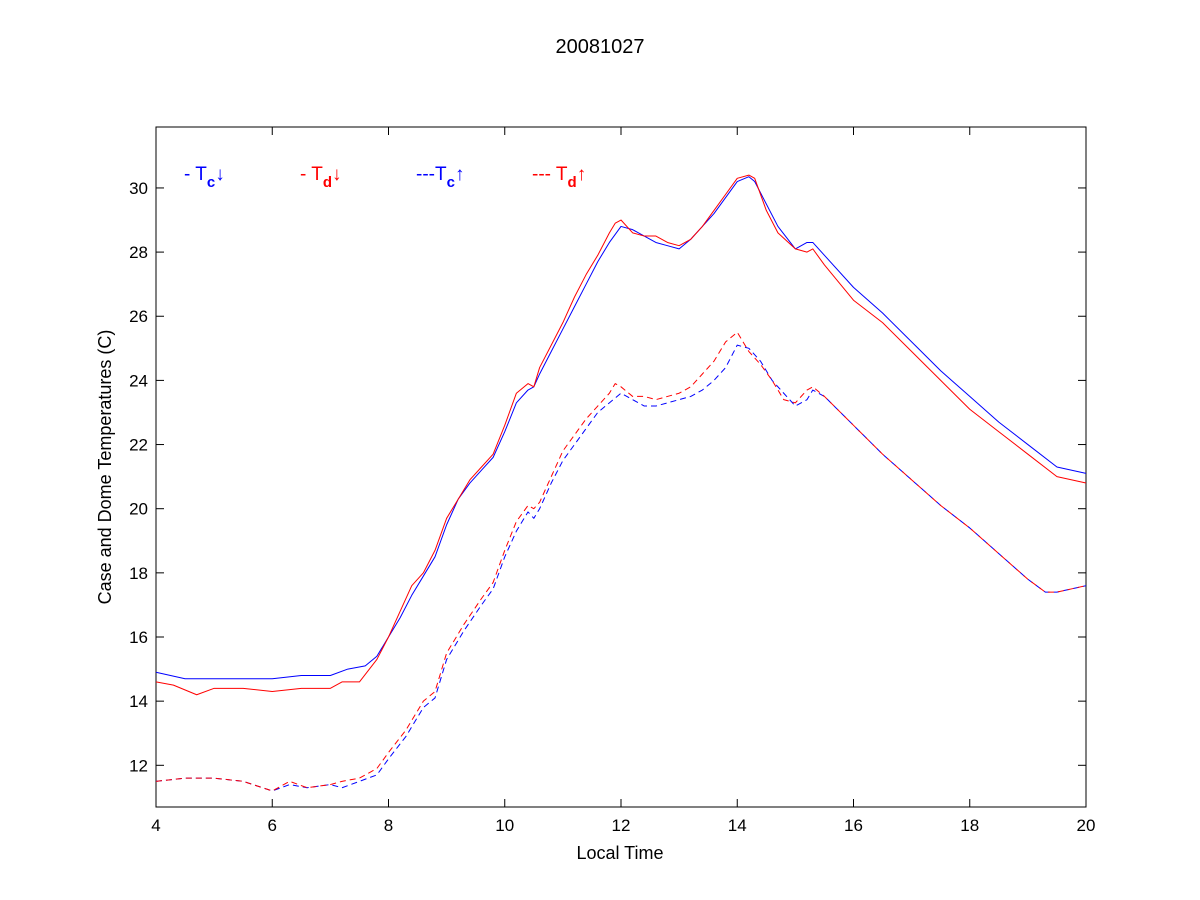 Image resolution: width=1200 pixels, height=900 pixels. I want to click on y-tick-label: 18, so click(138, 573).